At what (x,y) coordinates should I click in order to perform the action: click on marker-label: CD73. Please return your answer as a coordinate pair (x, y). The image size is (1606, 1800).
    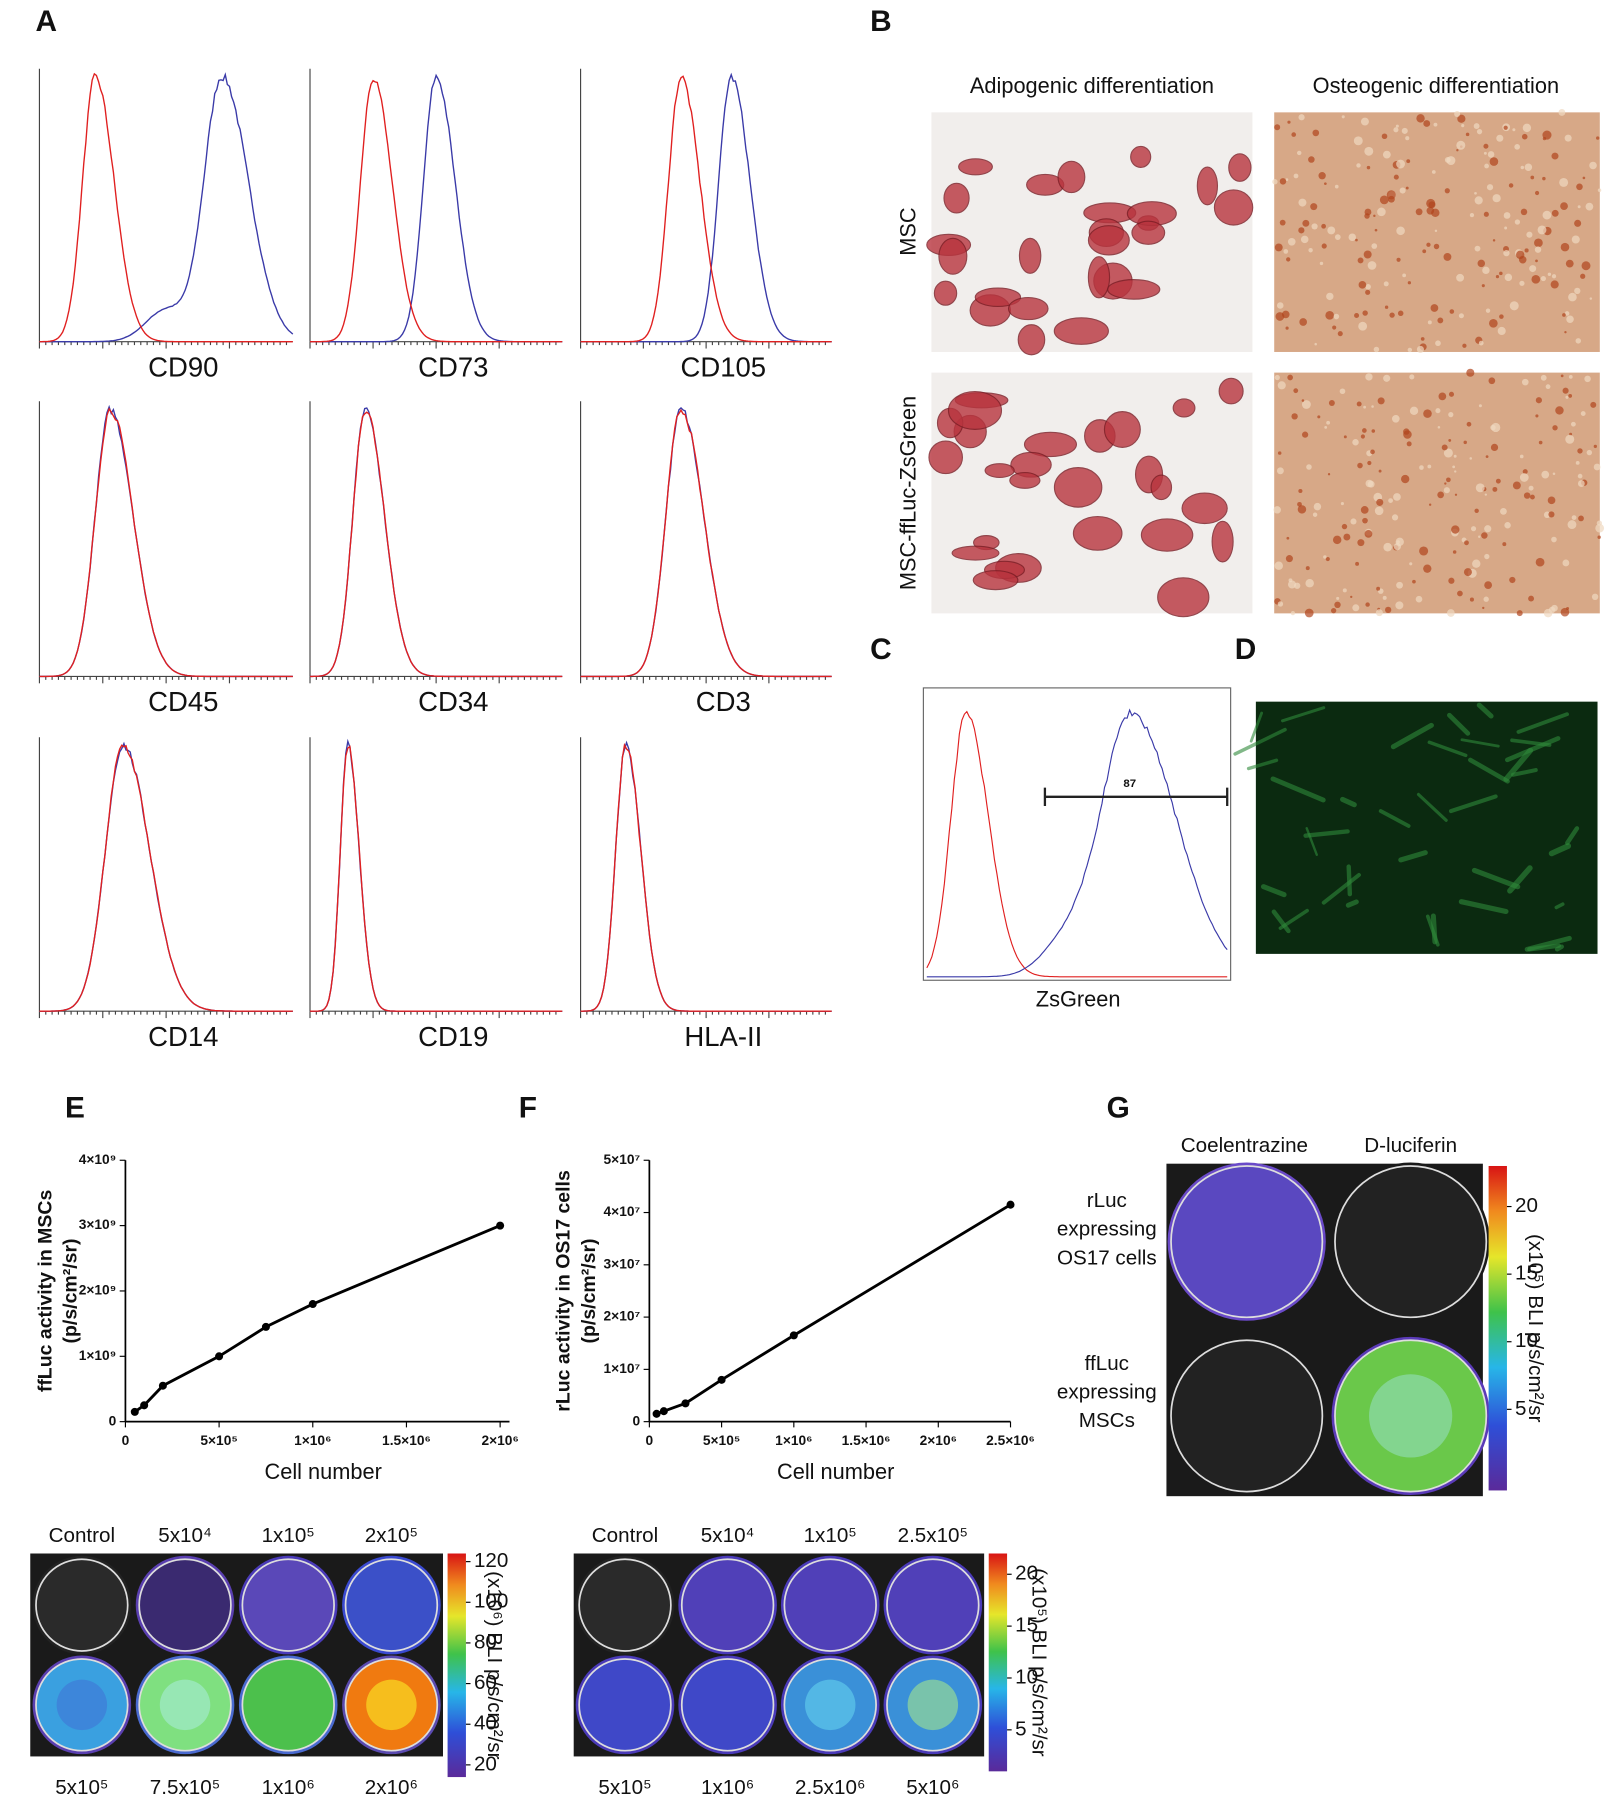
    Looking at the image, I should click on (453, 366).